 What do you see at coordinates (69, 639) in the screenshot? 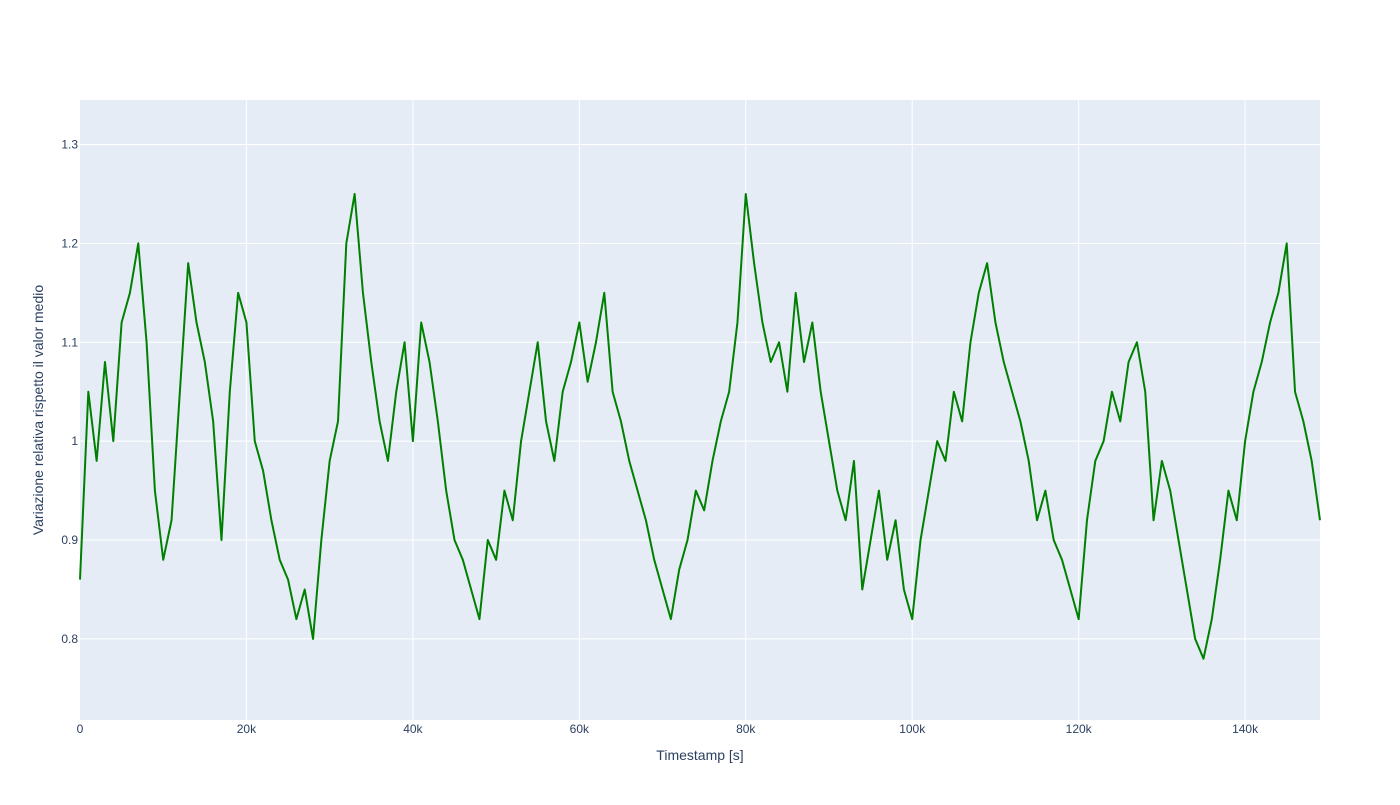
I see `y-tick-label: 0.8` at bounding box center [69, 639].